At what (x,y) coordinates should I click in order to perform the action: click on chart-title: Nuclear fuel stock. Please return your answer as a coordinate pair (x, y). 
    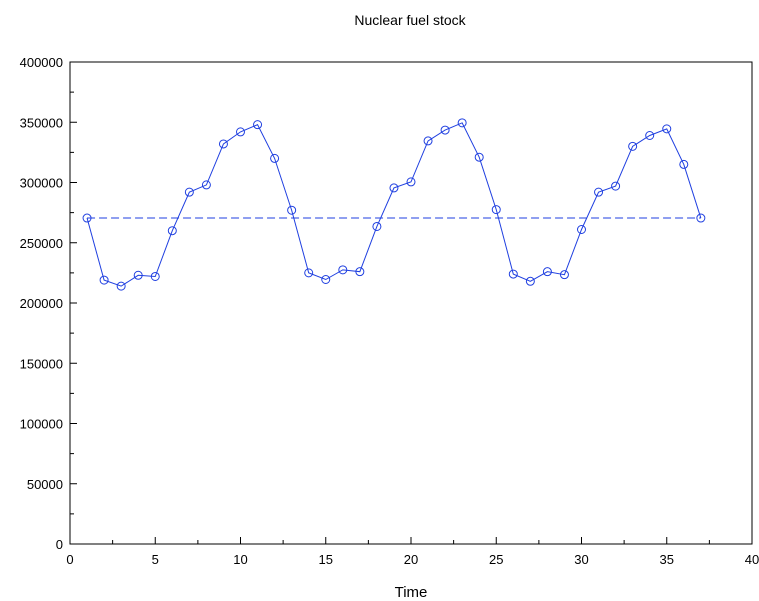
    Looking at the image, I should click on (410, 20).